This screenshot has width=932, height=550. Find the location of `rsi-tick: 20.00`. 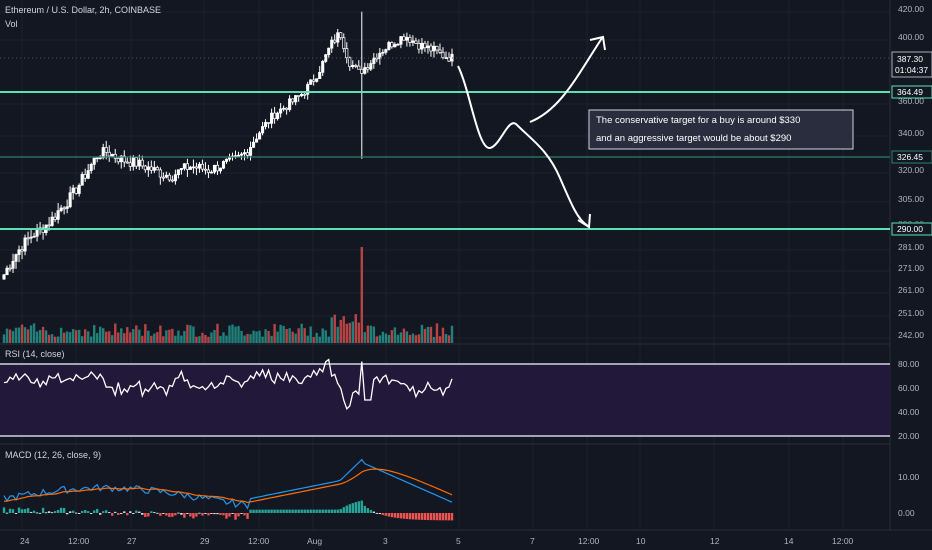

rsi-tick: 20.00 is located at coordinates (909, 436).